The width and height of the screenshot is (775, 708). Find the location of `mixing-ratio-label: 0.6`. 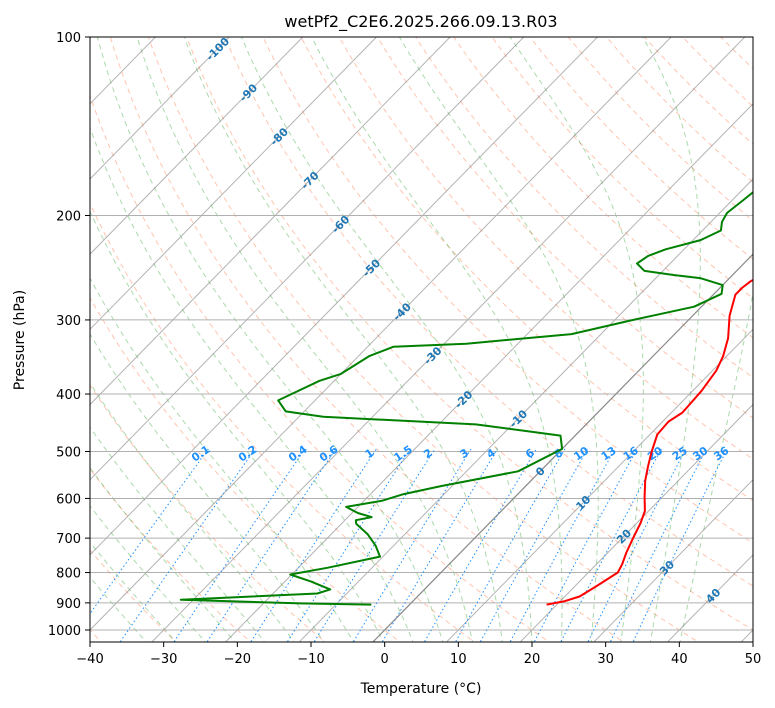

mixing-ratio-label: 0.6 is located at coordinates (329, 454).